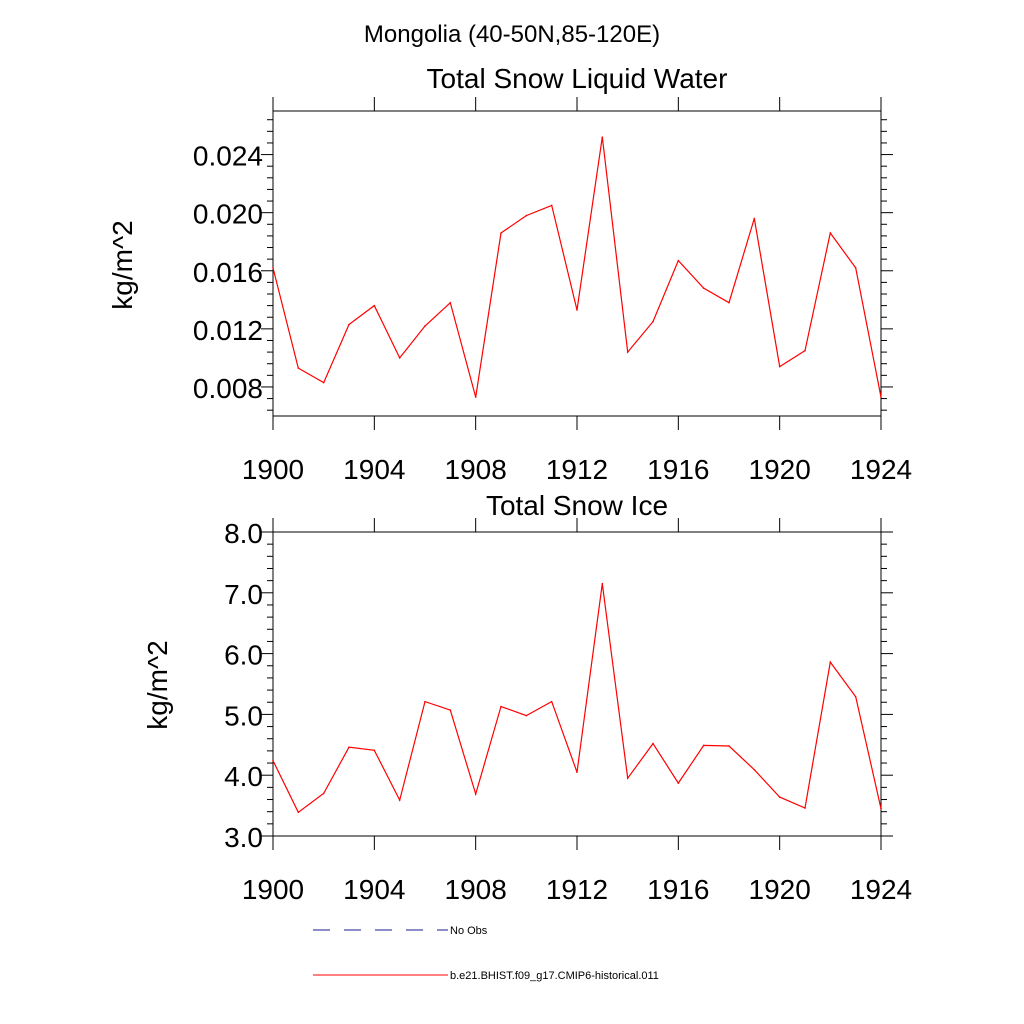 This screenshot has width=1024, height=1024. Describe the element at coordinates (228, 272) in the screenshot. I see `y-tick-label: 0.016` at that location.